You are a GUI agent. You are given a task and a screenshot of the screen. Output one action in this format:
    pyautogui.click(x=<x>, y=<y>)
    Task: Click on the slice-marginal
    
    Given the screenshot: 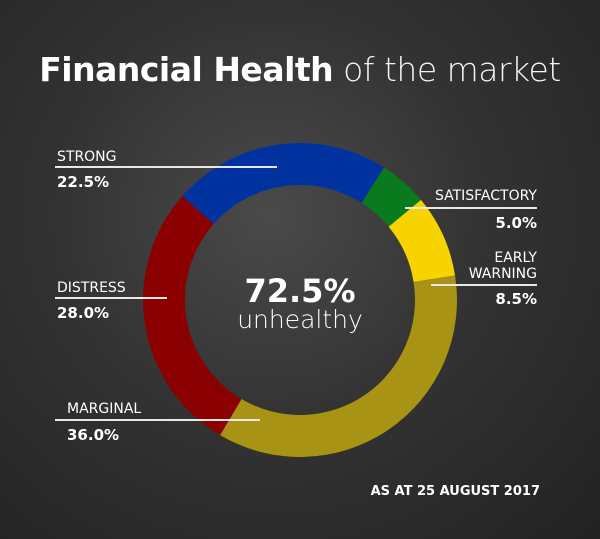 What is the action you would take?
    pyautogui.click(x=338, y=366)
    